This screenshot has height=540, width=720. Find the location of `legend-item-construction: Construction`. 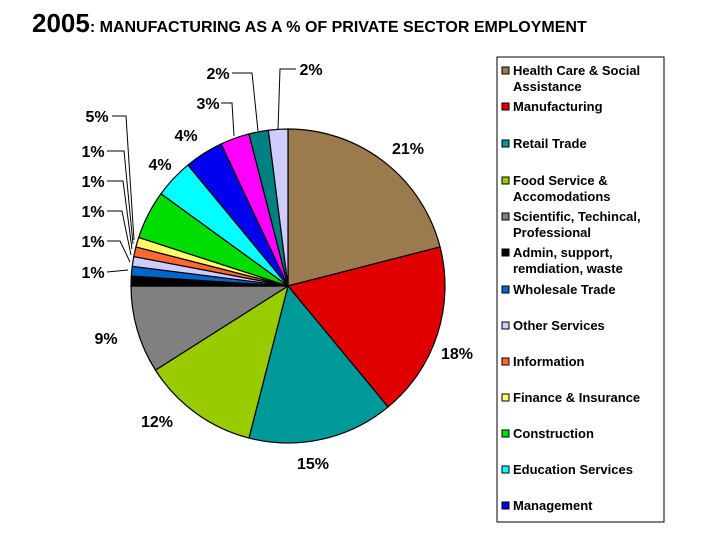

legend-item-construction: Construction is located at coordinates (547, 433).